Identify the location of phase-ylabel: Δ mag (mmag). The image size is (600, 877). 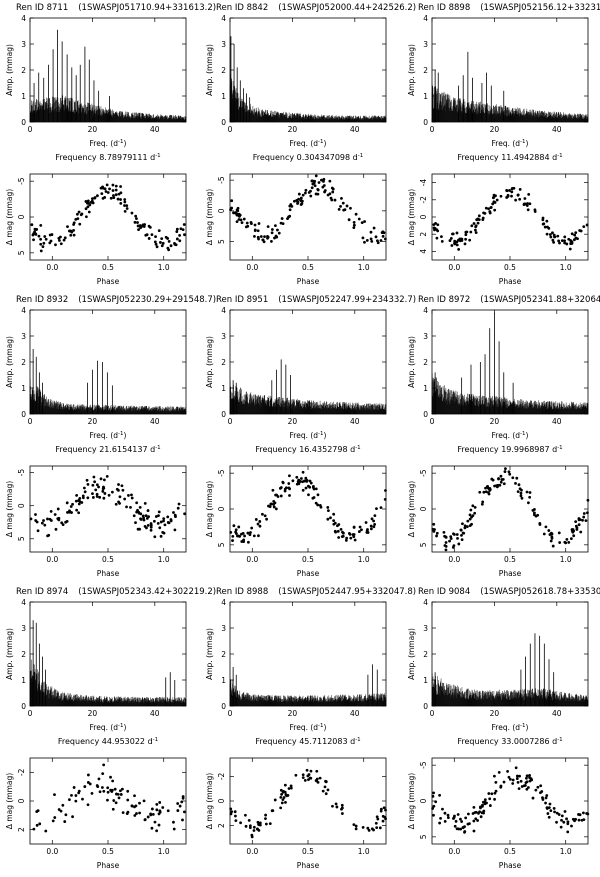
(9, 509).